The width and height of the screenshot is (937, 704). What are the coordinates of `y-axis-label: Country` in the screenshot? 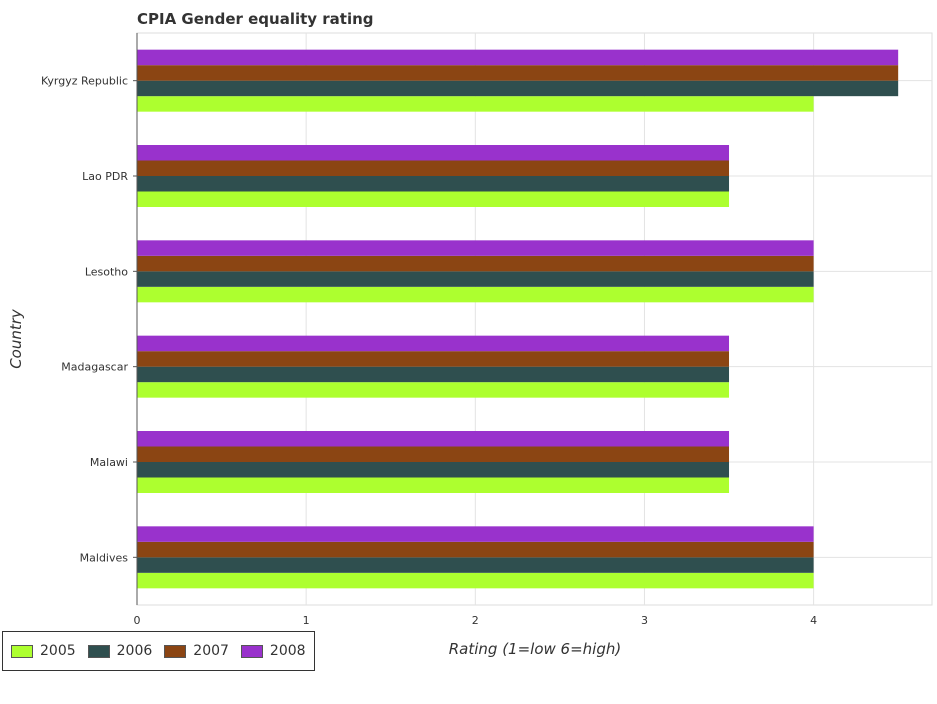 It's located at (16, 338).